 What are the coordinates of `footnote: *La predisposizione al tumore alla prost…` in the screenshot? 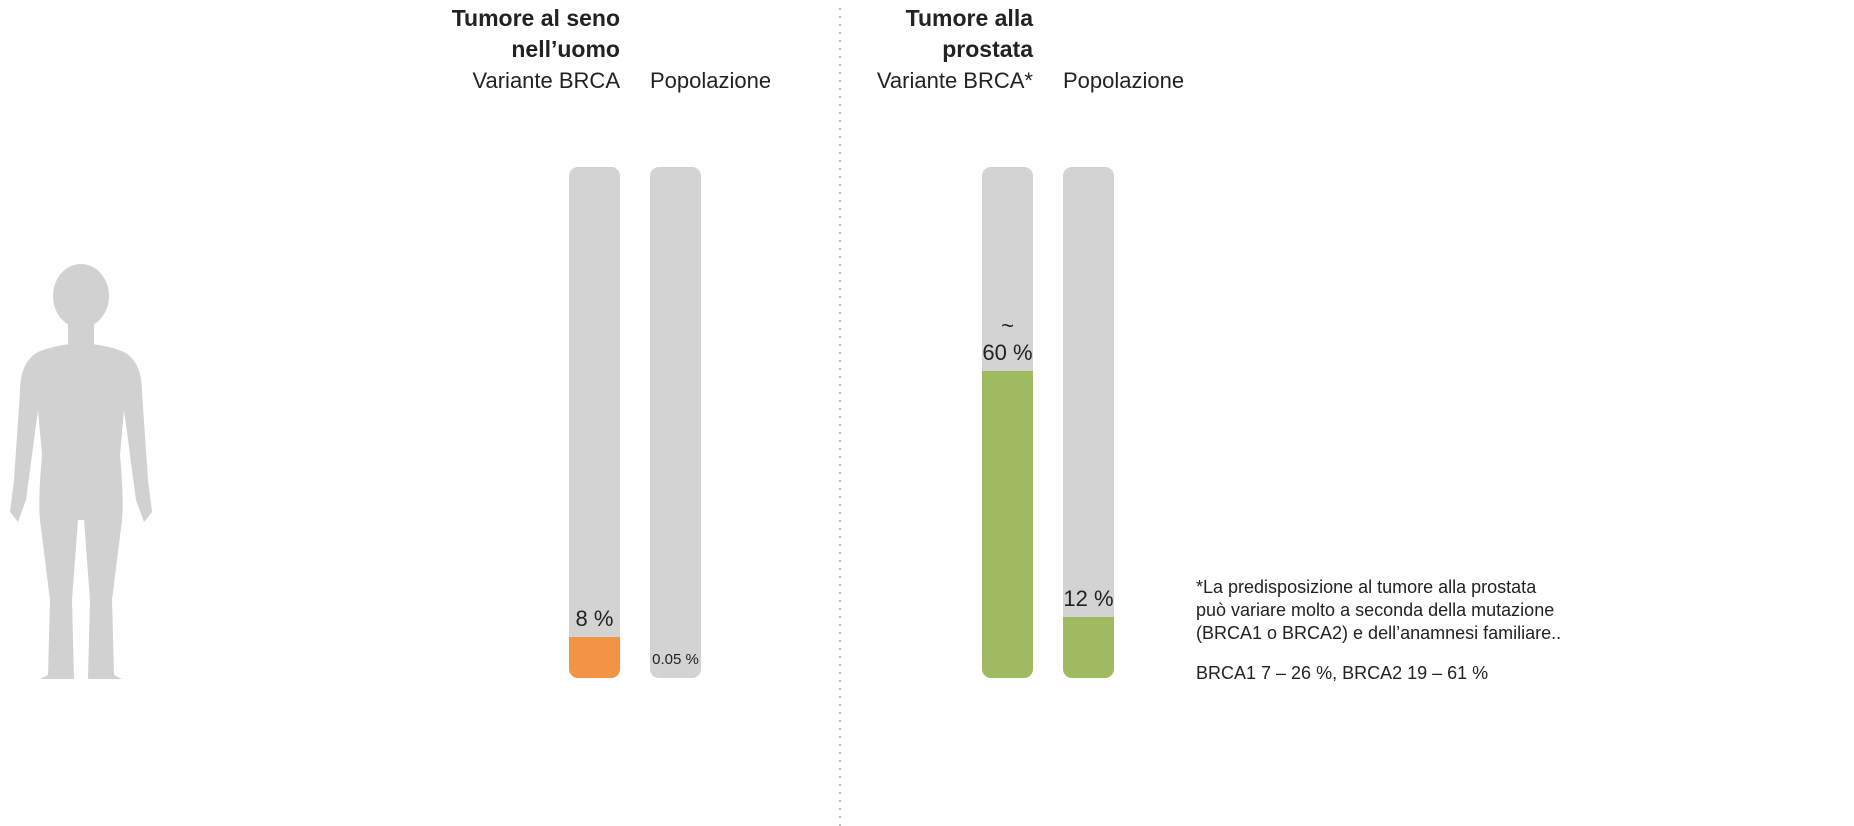 It's located at (1379, 610).